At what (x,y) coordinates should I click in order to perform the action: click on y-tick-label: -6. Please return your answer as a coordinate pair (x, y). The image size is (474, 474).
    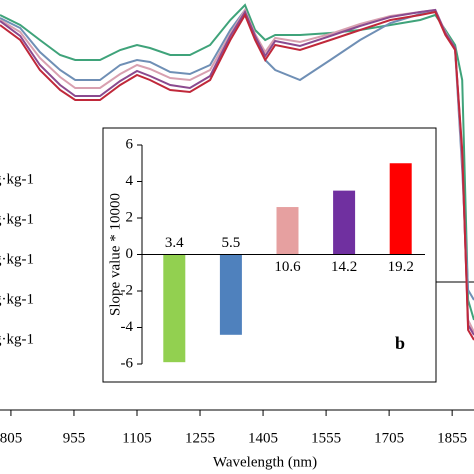
    Looking at the image, I should click on (127, 363).